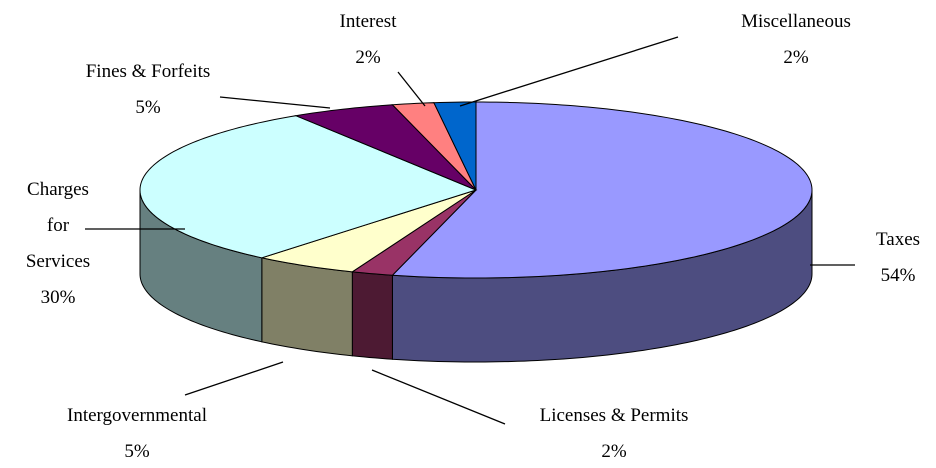  I want to click on slice-label: Charges for Services 30%, so click(58, 244).